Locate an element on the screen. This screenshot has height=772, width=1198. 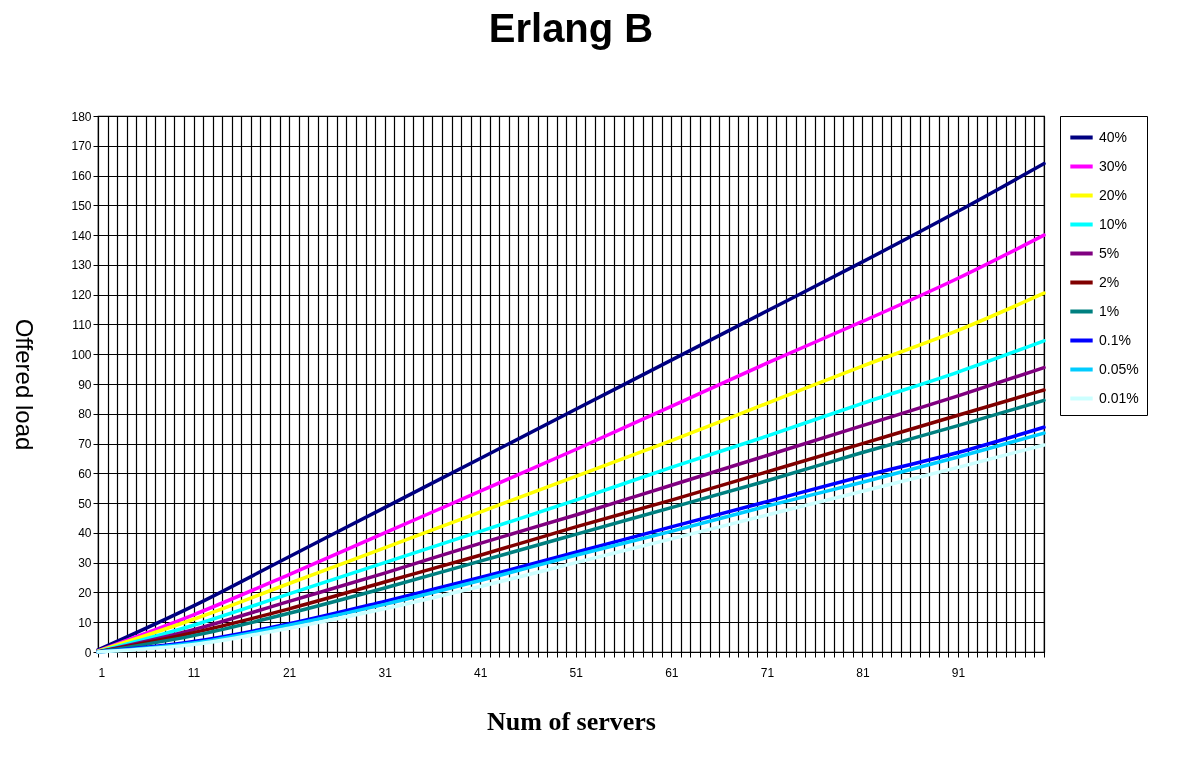
legend-label: 10% is located at coordinates (1113, 223).